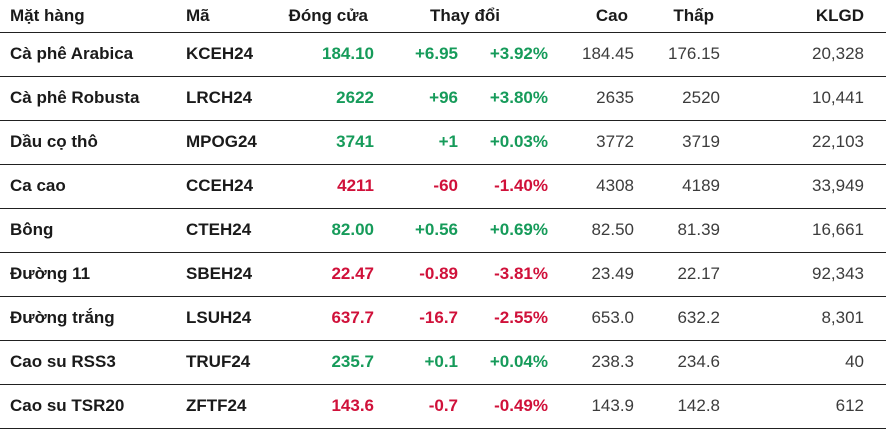 This screenshot has width=886, height=436. I want to click on volume: 8,301, so click(805, 318).